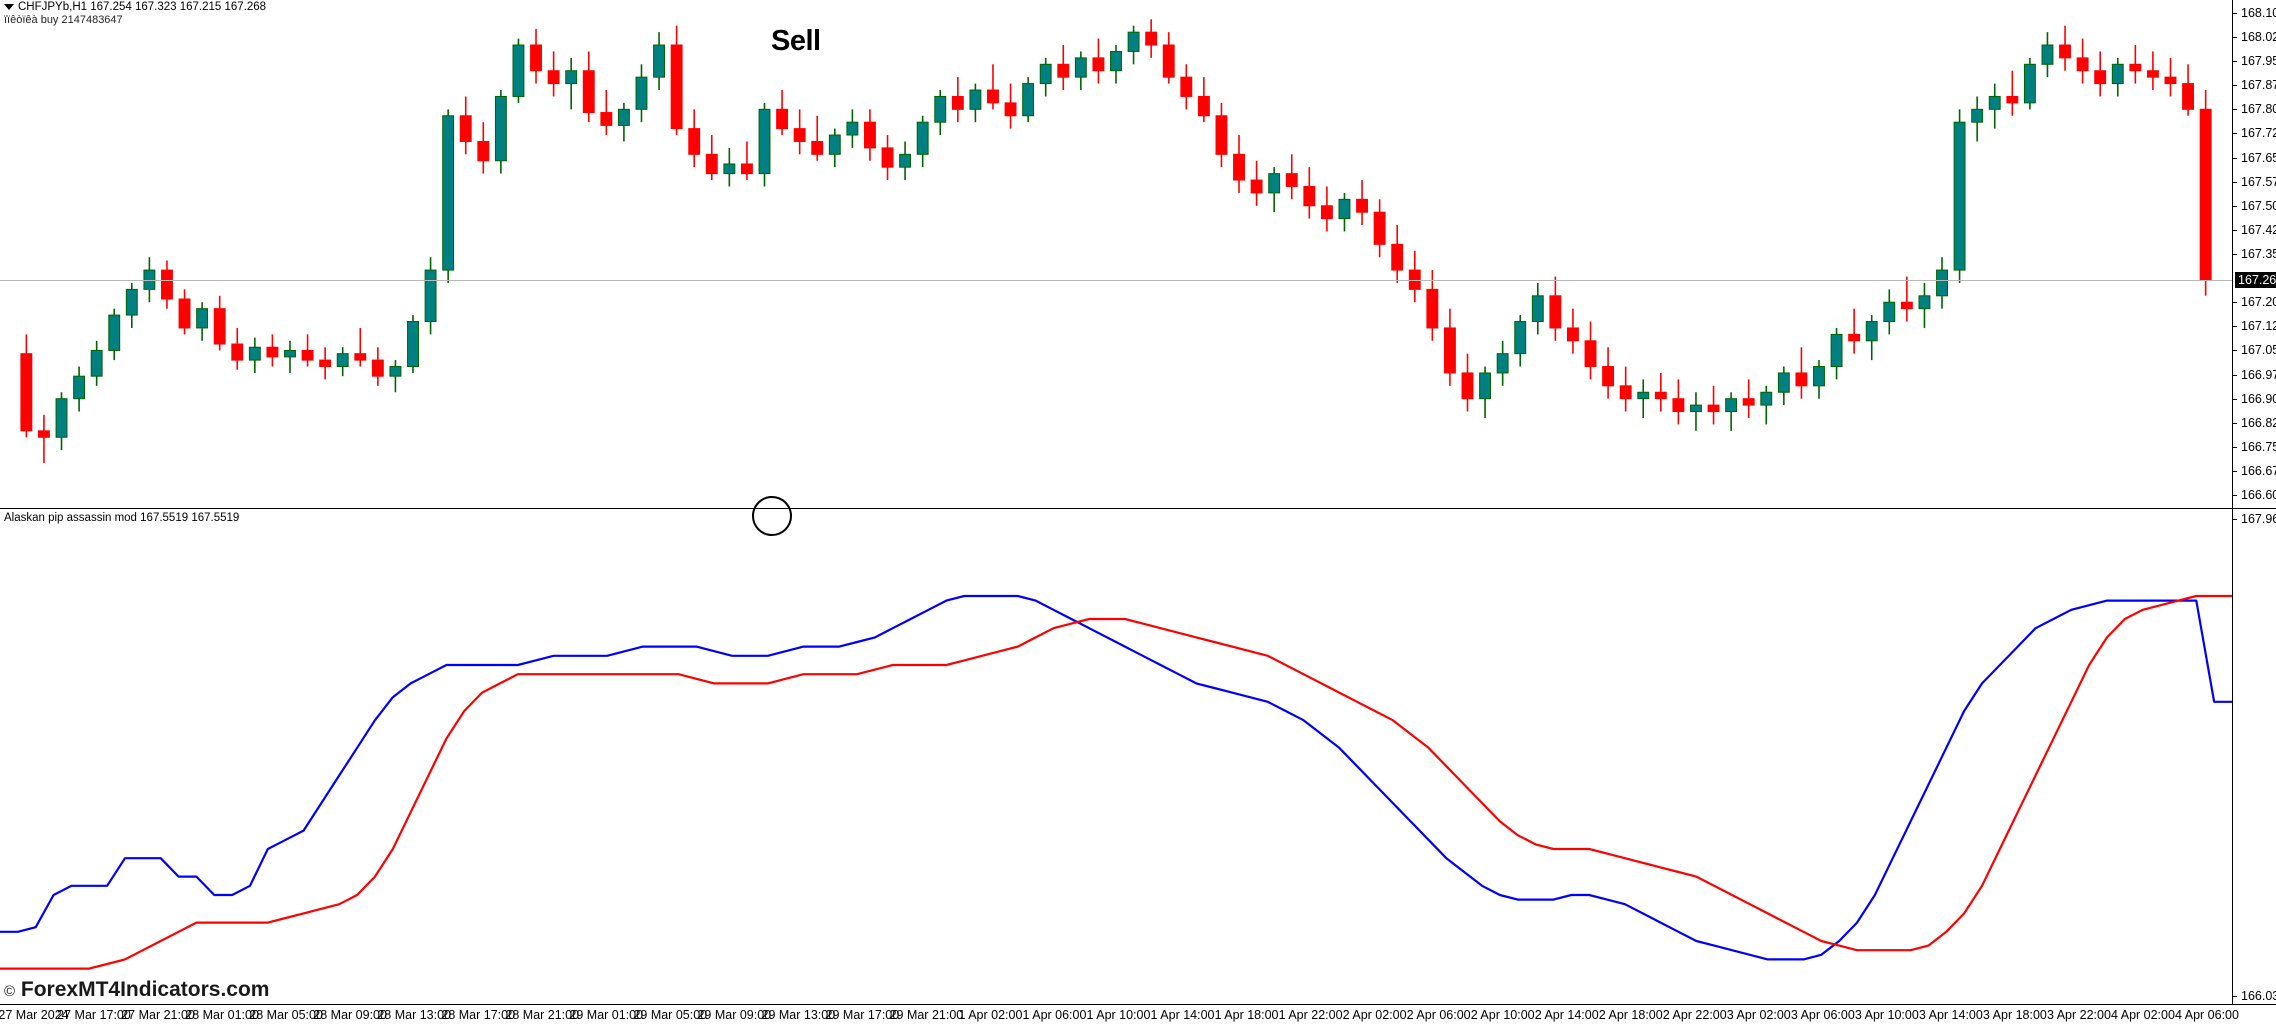  I want to click on time-axis-label: 2 Apr 06:00, so click(1438, 1015).